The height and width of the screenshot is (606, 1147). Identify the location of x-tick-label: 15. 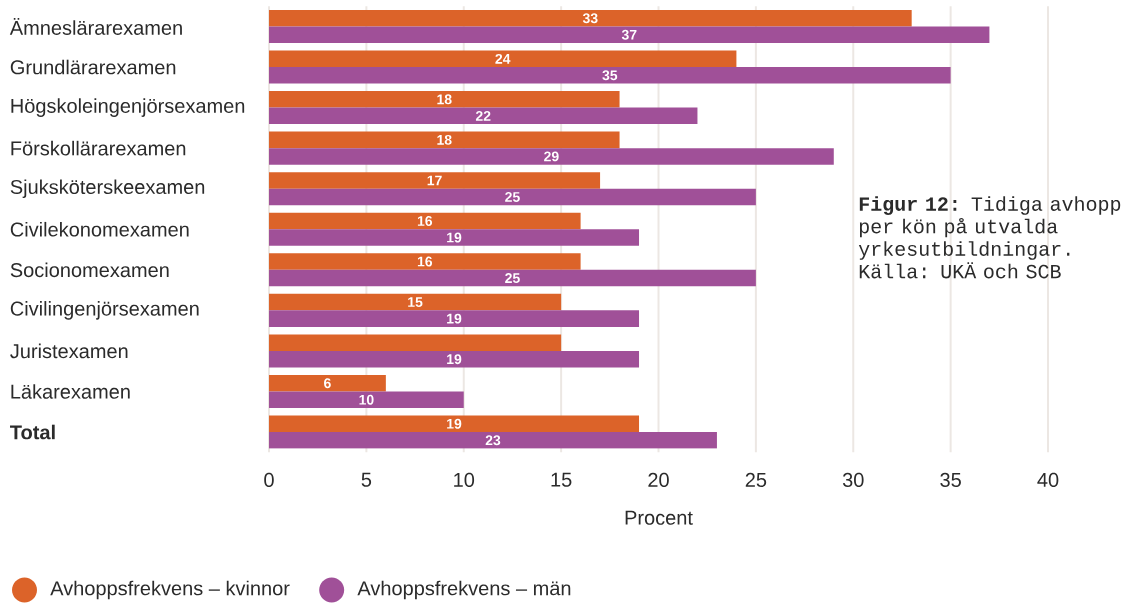
(561, 479).